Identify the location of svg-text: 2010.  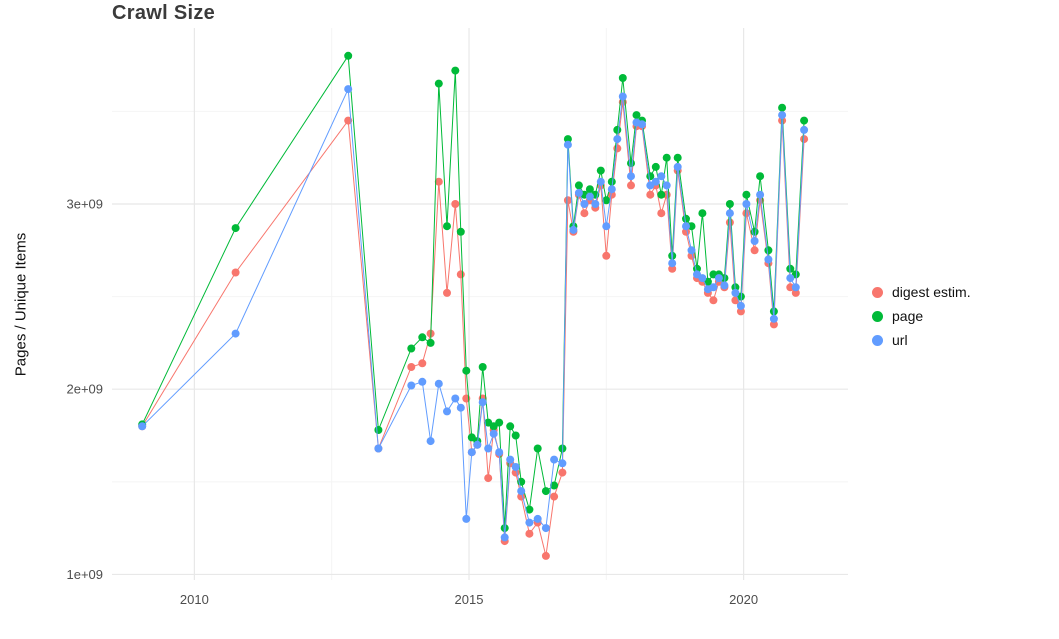
(194, 599).